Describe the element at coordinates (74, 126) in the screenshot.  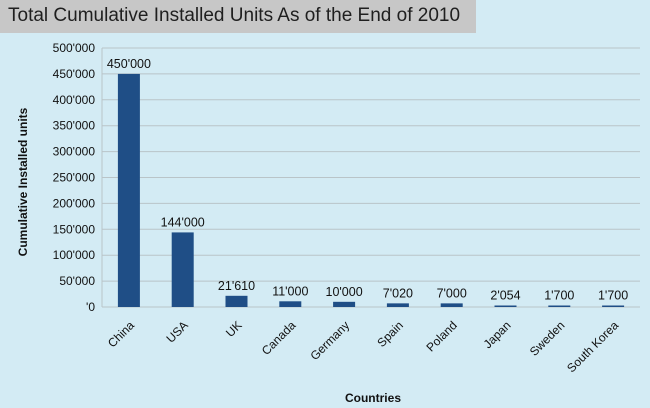
I see `y-tick-label: 350'000` at that location.